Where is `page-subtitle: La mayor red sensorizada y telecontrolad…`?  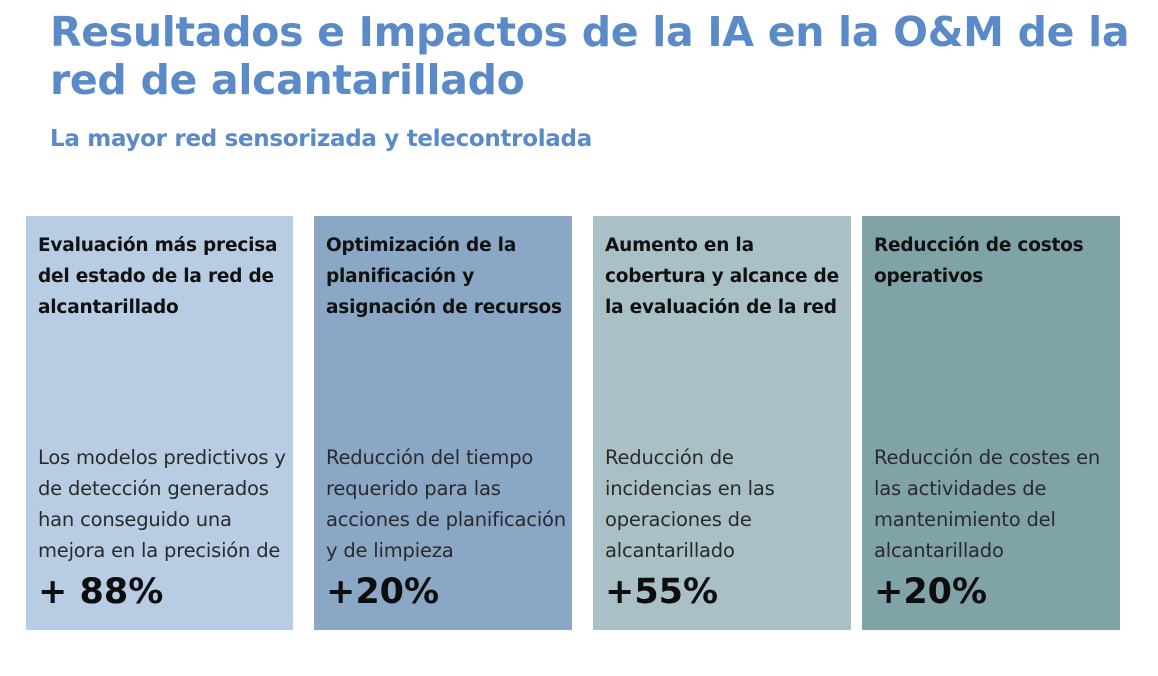 page-subtitle: La mayor red sensorizada y telecontrolad… is located at coordinates (321, 139).